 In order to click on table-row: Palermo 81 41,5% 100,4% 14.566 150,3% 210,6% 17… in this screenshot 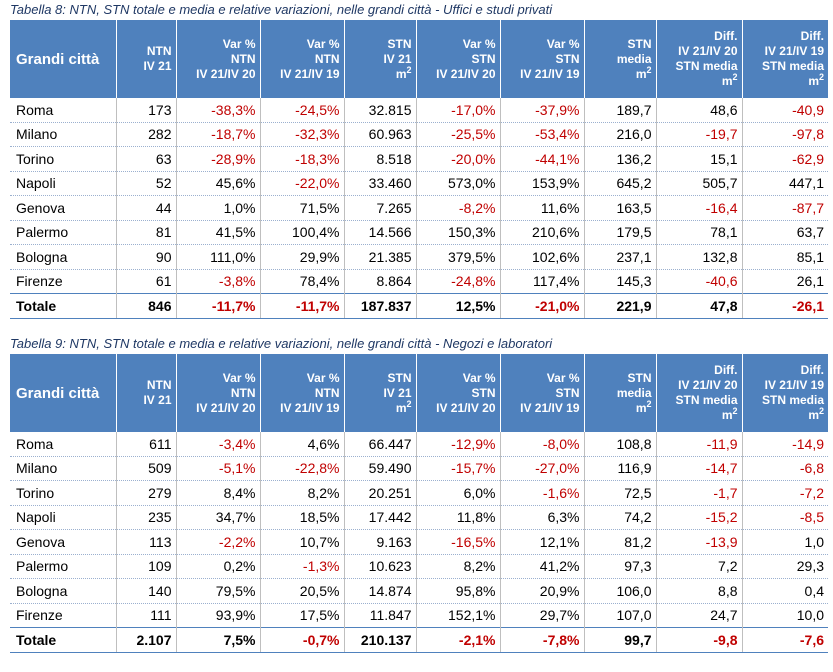, I will do `click(419, 232)`.